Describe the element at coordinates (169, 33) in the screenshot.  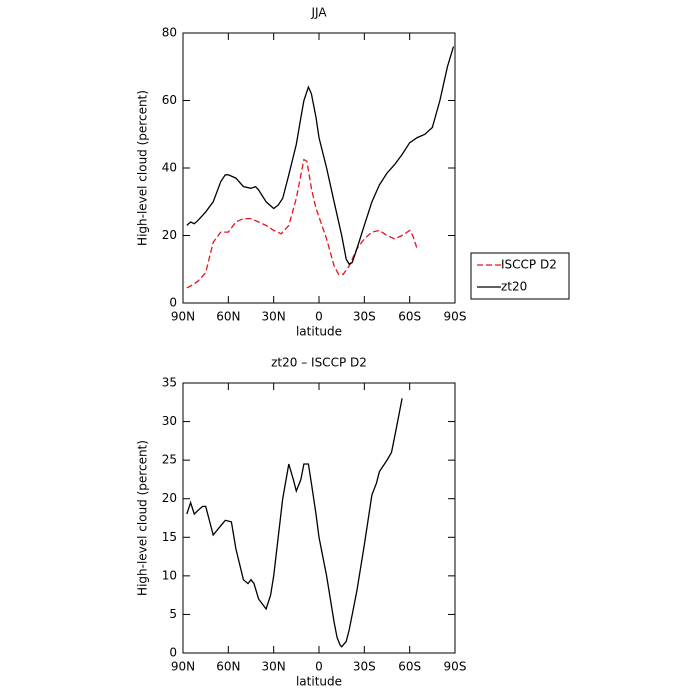
I see `y-tick-label: 80` at that location.